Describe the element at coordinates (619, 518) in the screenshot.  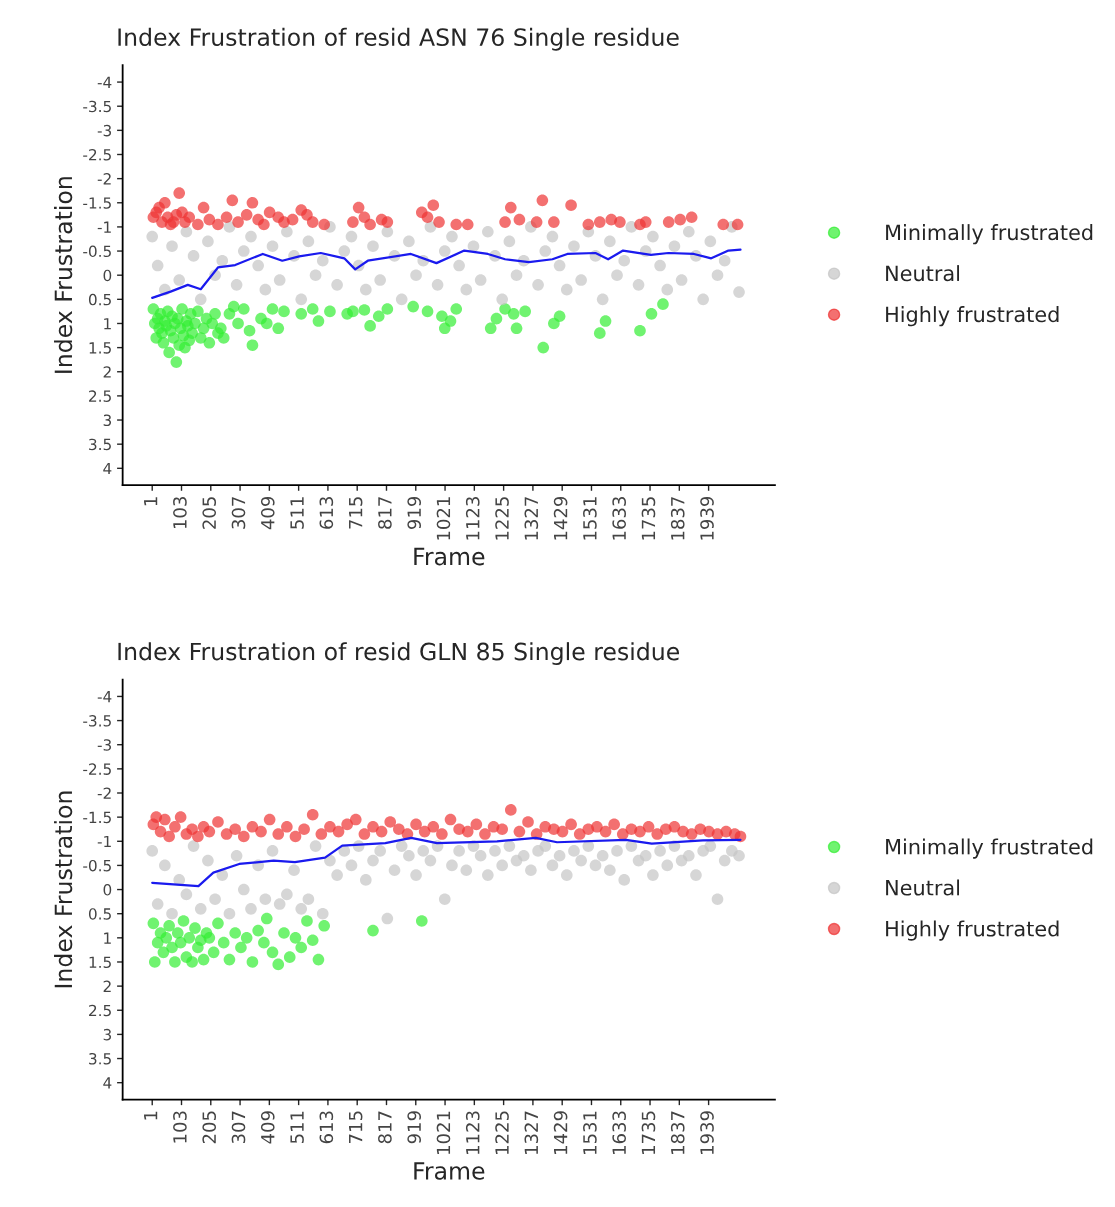
I see `x-tick-label: 1633` at that location.